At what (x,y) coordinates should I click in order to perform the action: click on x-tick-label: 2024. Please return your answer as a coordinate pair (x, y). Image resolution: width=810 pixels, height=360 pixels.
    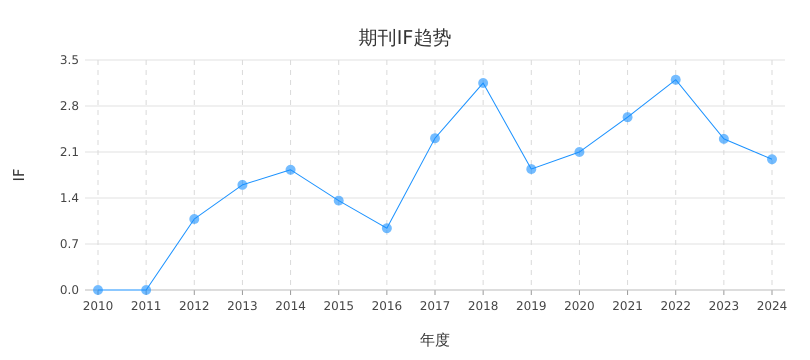
    Looking at the image, I should click on (772, 306).